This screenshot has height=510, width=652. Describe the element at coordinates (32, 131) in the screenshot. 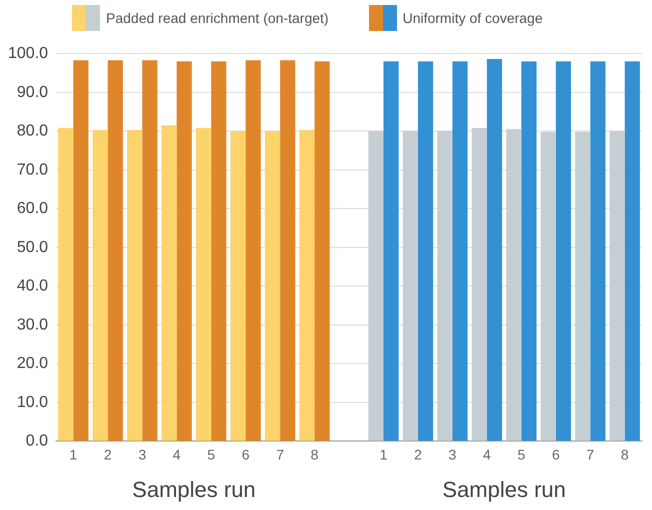

I see `y-tick-label: 80.0` at that location.